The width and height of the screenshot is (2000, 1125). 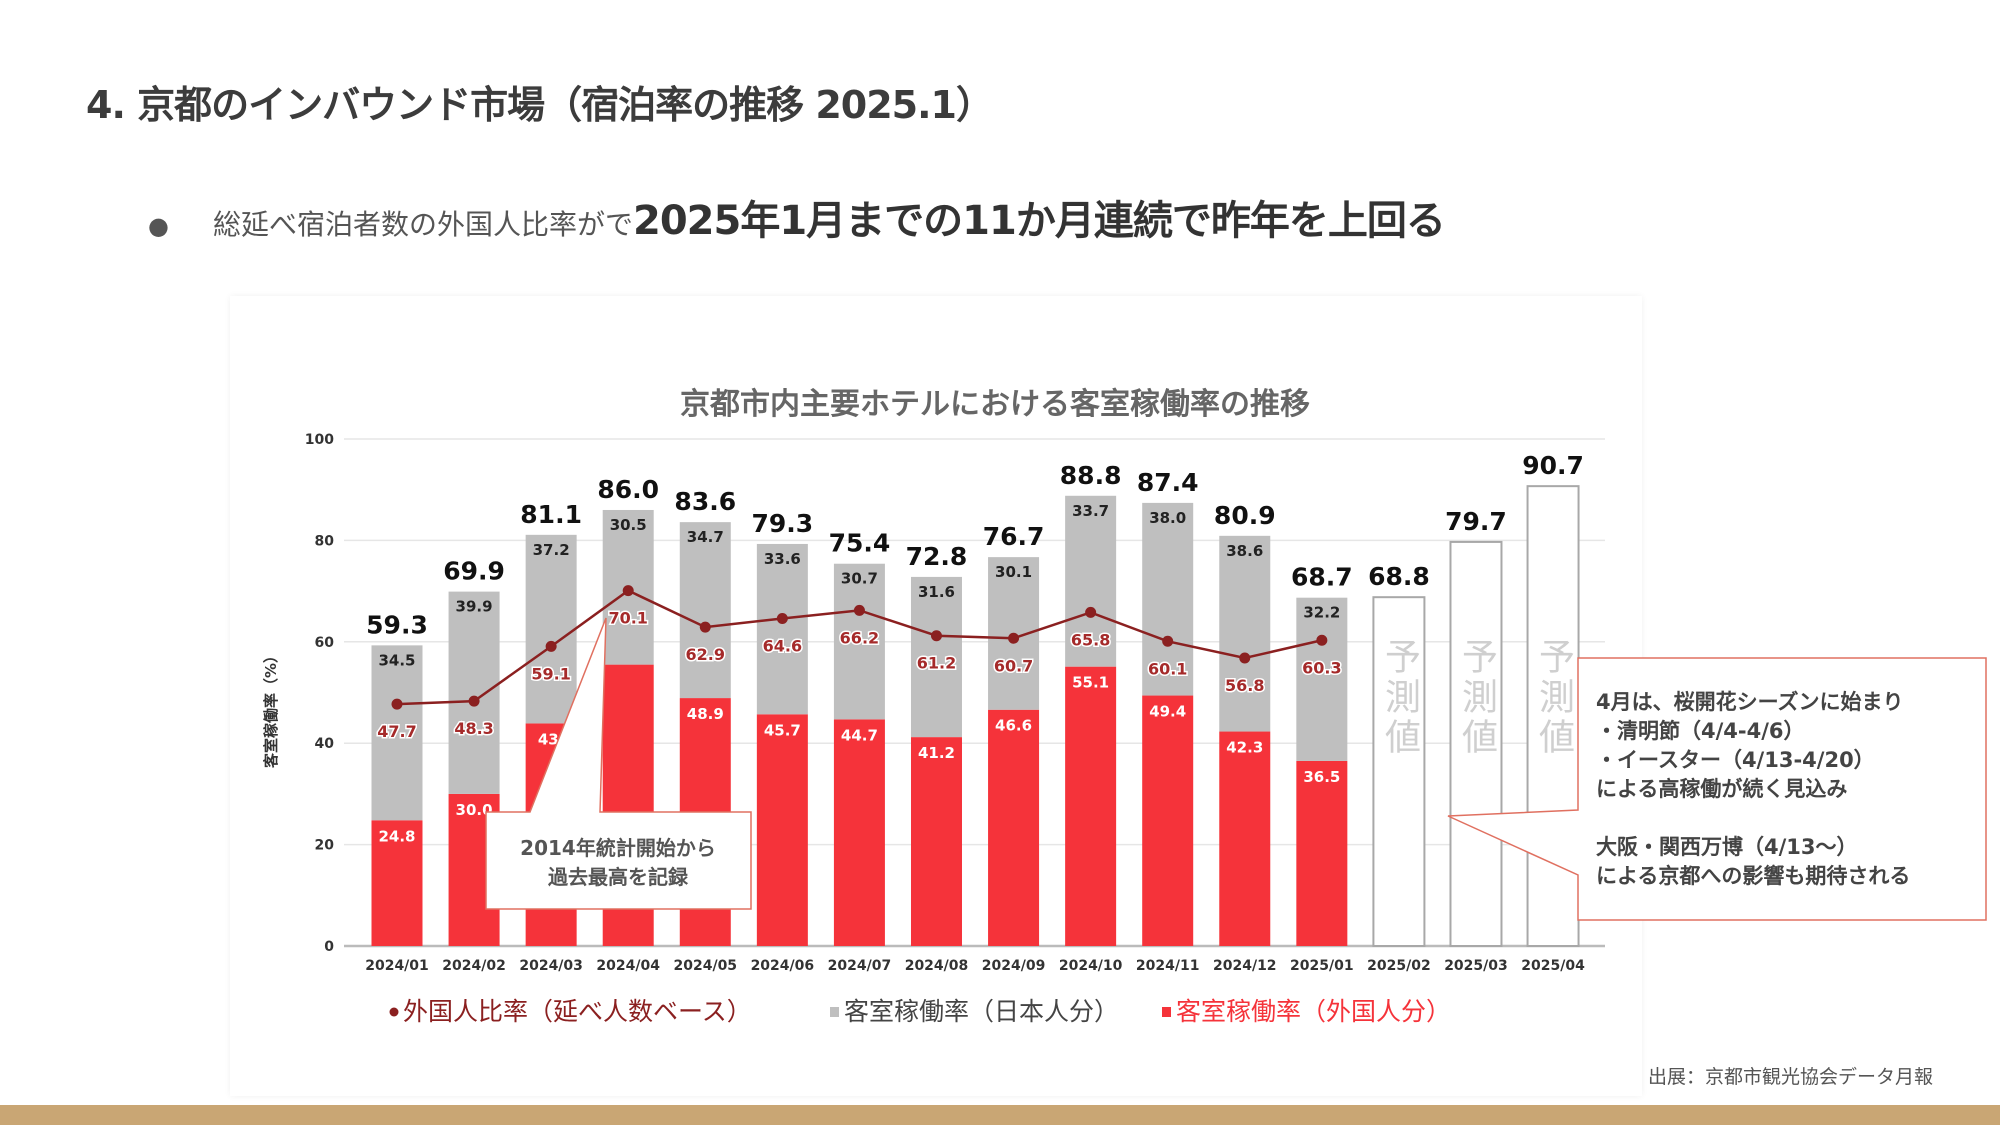 I want to click on total-value-label: 80.9, so click(x=1245, y=515).